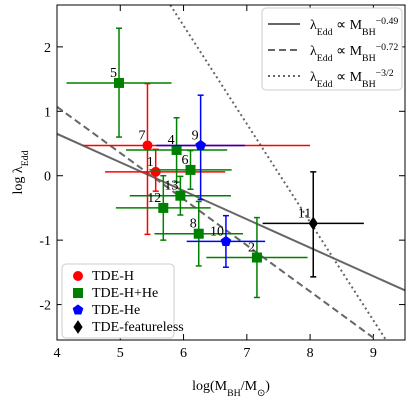  Describe the element at coordinates (171, 140) in the screenshot. I see `point-label: 4` at that location.